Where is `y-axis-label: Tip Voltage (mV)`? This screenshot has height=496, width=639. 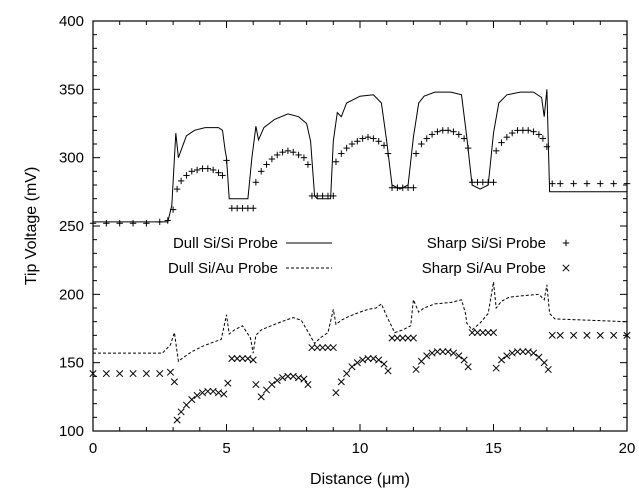
y-axis-label: Tip Voltage (mV) is located at coordinates (31, 226).